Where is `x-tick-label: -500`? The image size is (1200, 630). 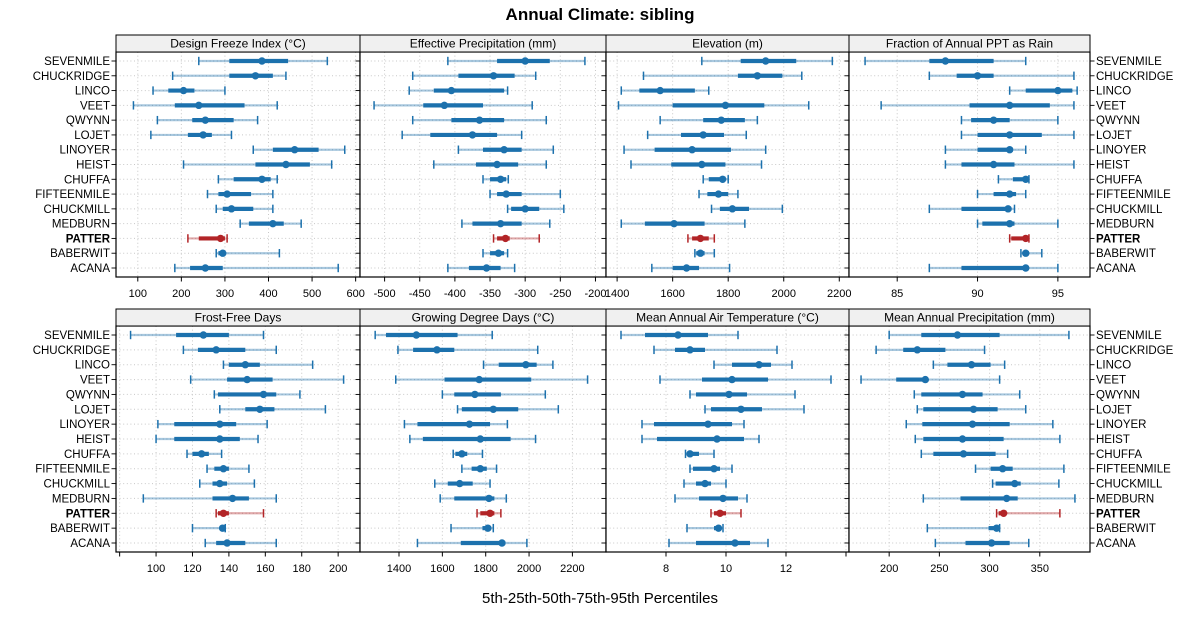 x-tick-label: -500 is located at coordinates (385, 294).